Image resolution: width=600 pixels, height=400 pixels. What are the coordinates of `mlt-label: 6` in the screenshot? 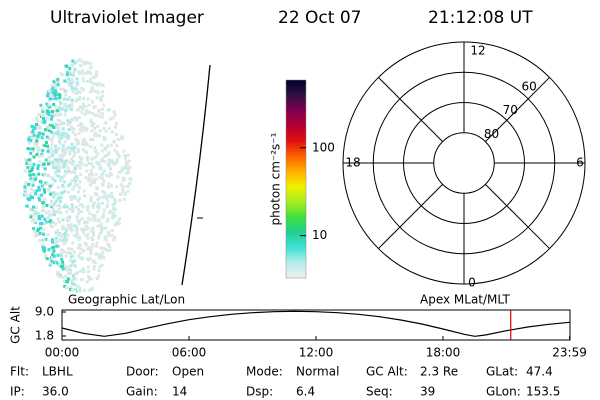 It's located at (580, 163).